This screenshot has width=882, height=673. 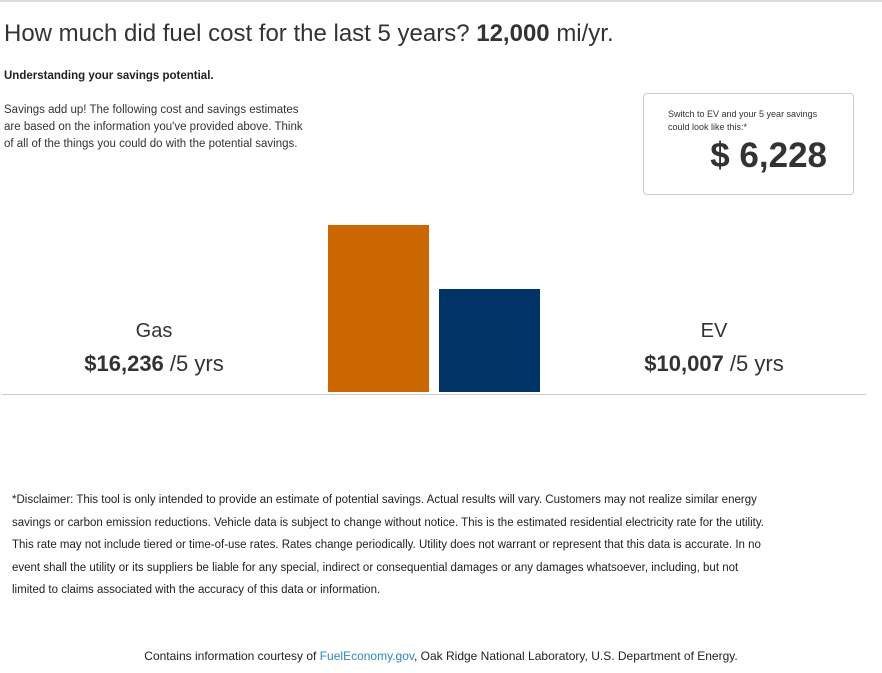 What do you see at coordinates (154, 348) in the screenshot?
I see `gas-label-group: Gas $16,236 /5 yrs` at bounding box center [154, 348].